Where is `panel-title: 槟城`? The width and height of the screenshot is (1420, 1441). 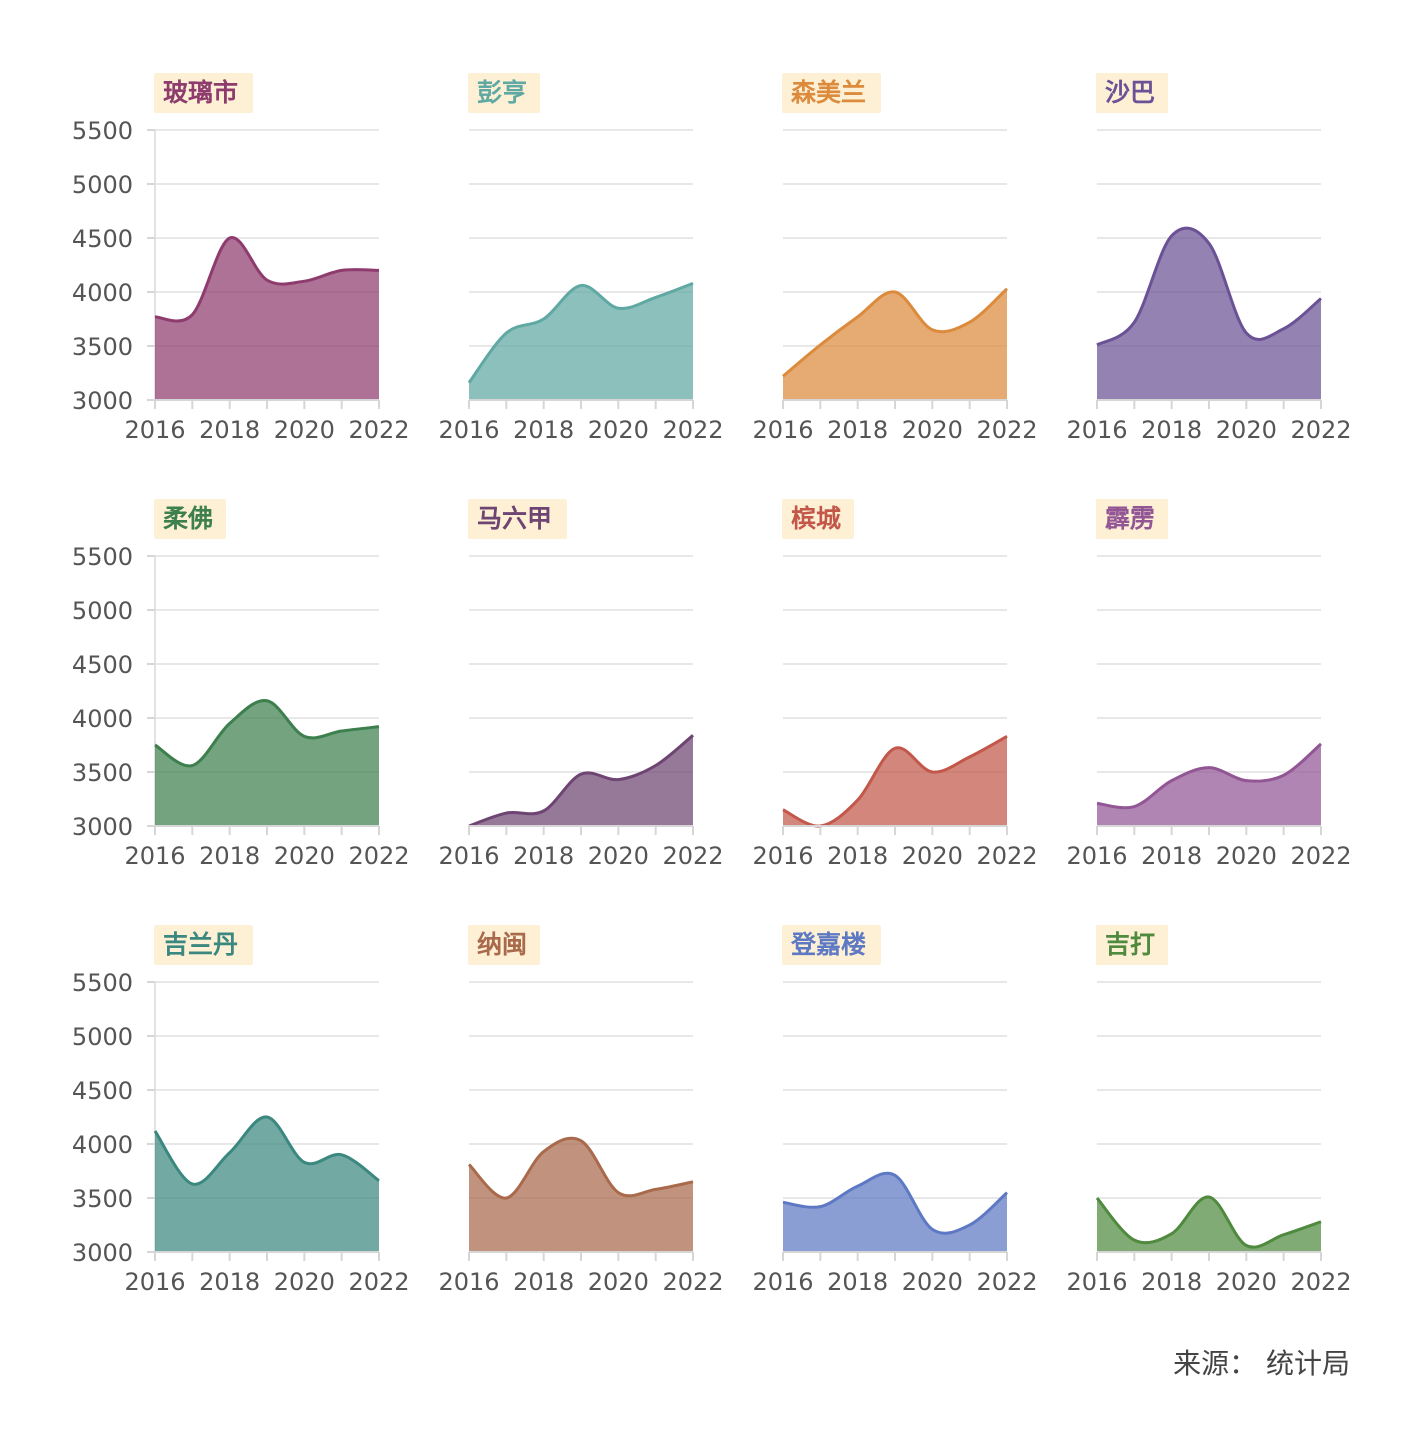 panel-title: 槟城 is located at coordinates (818, 519).